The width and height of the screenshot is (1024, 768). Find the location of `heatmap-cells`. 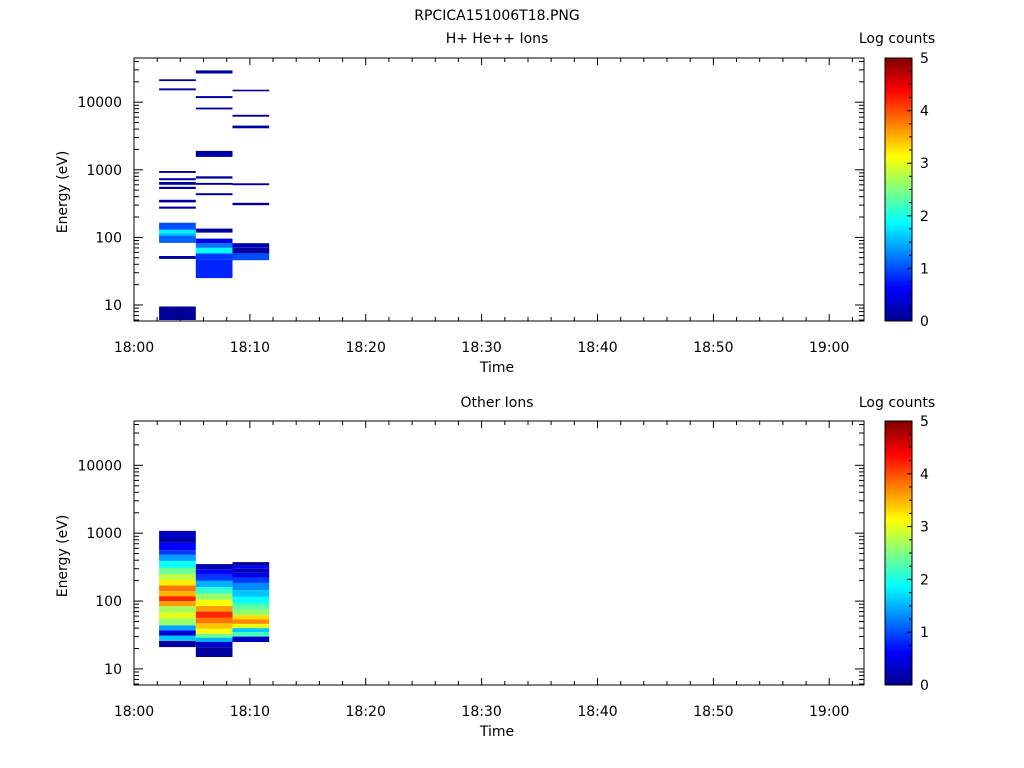

heatmap-cells is located at coordinates (214, 195).